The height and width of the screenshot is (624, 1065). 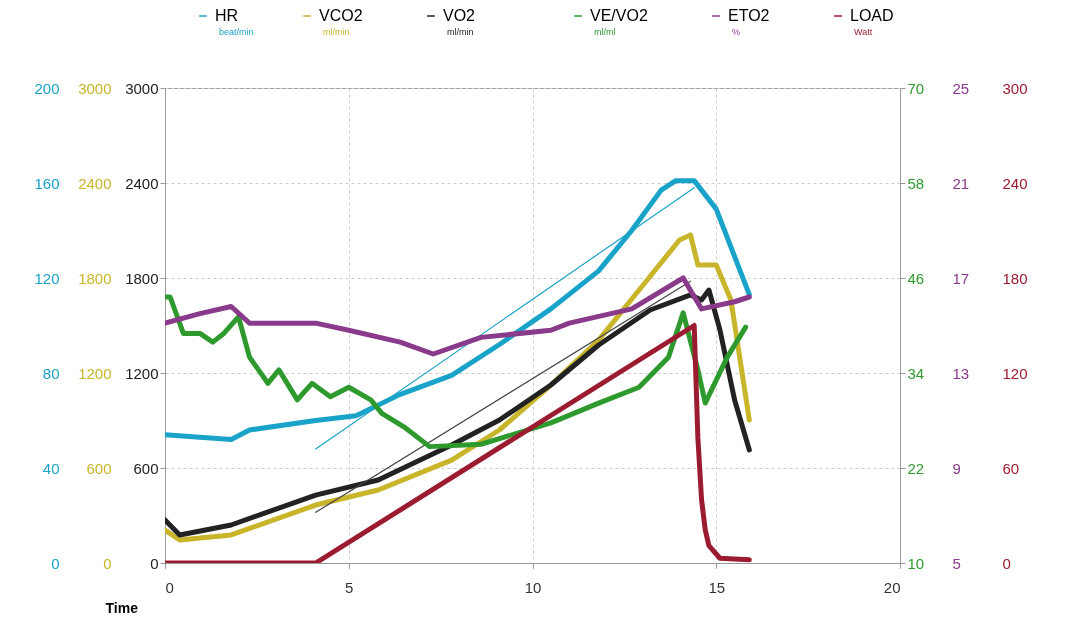 What do you see at coordinates (142, 88) in the screenshot?
I see `y2-tick-label: 3000` at bounding box center [142, 88].